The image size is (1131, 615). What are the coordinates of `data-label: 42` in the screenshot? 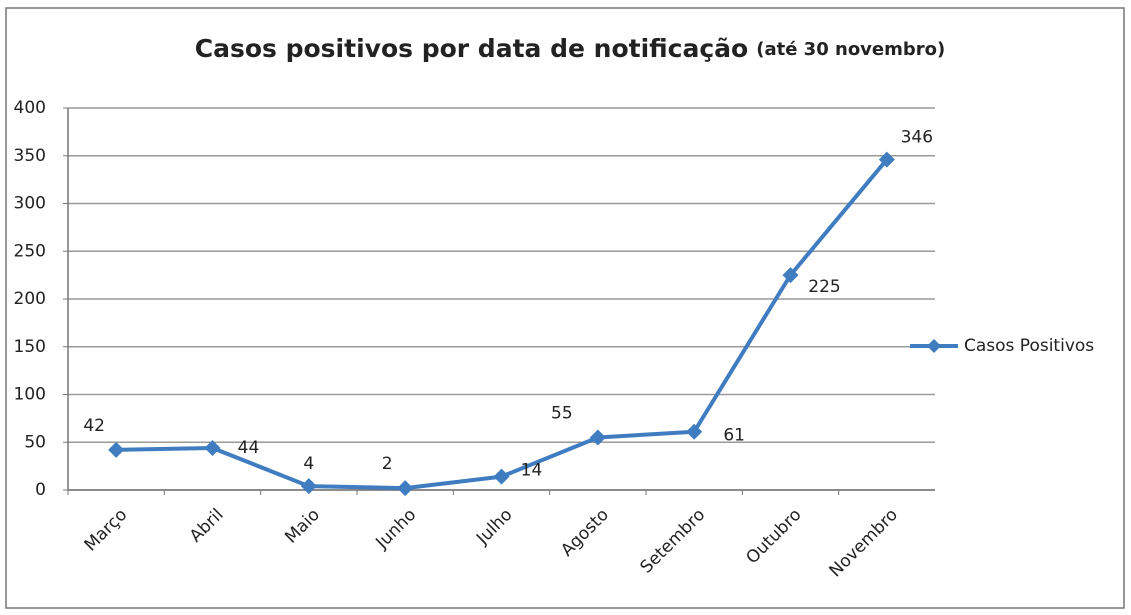 It's located at (94, 426).